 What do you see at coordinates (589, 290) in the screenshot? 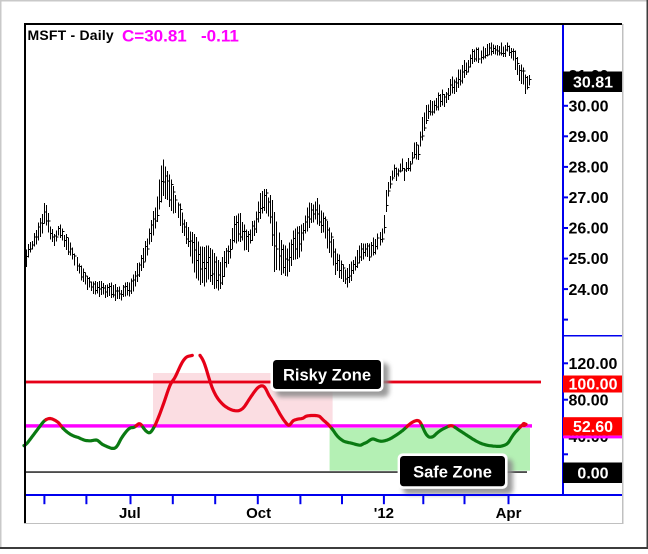
I see `svg-text: 24.00` at bounding box center [589, 290].